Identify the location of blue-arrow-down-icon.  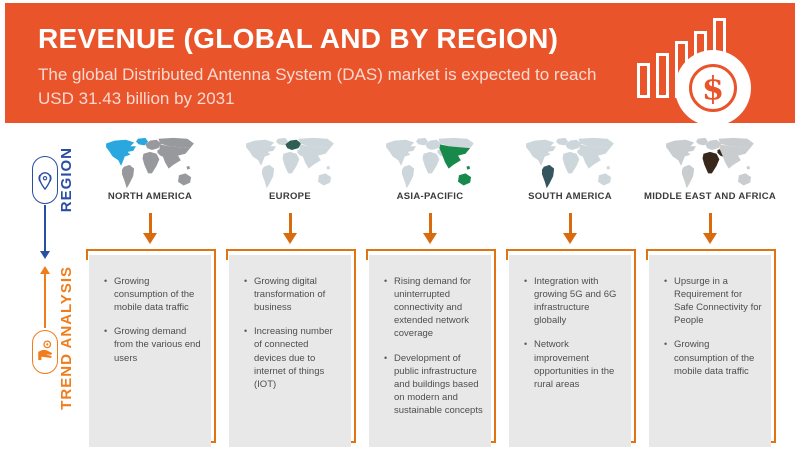
(45, 232).